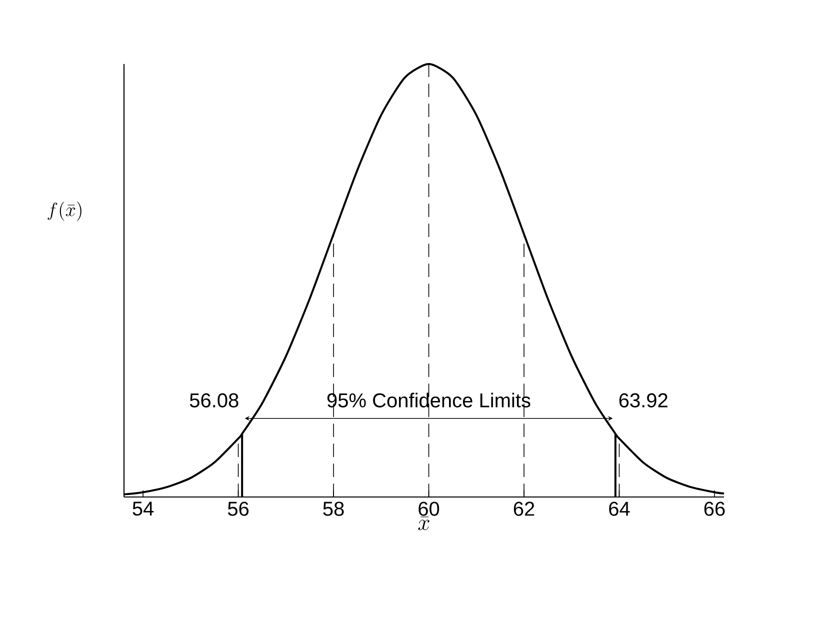 The width and height of the screenshot is (826, 619). I want to click on x-tick-label: 54, so click(143, 509).